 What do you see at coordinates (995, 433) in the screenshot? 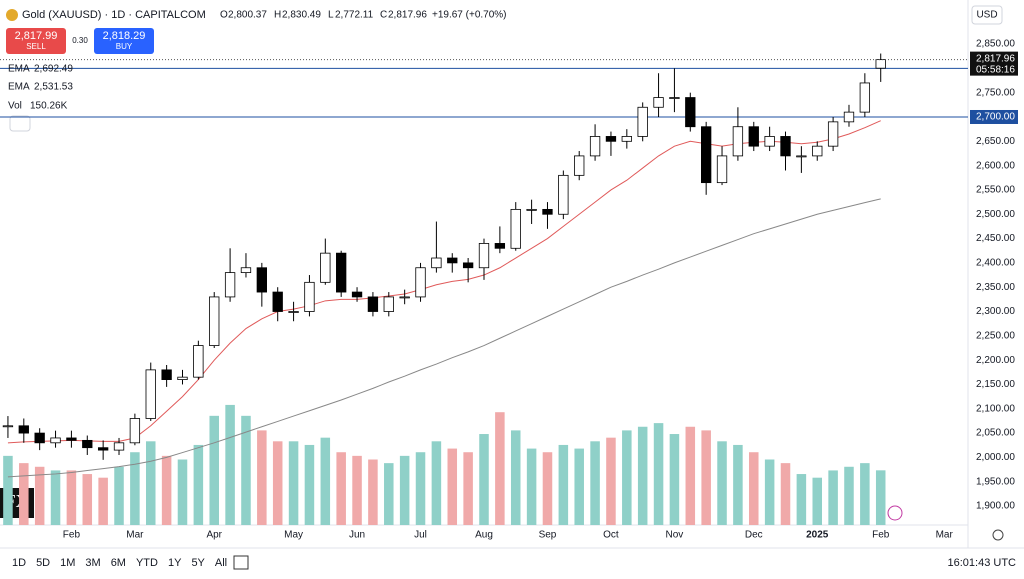
I see `y-tick-label: 2,050.00` at bounding box center [995, 433].